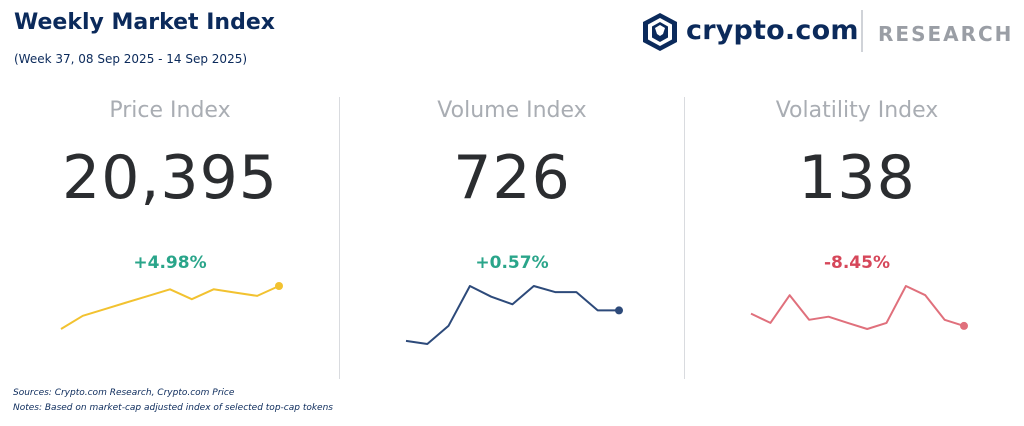 Image resolution: width=1024 pixels, height=426 pixels. Describe the element at coordinates (170, 263) in the screenshot. I see `price-index-change: +4.98%` at that location.